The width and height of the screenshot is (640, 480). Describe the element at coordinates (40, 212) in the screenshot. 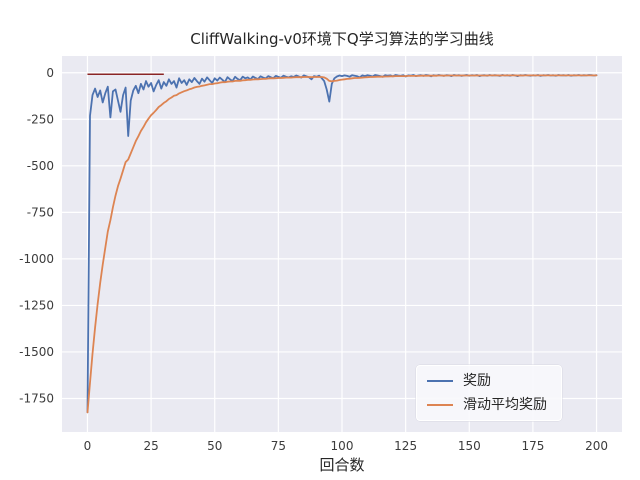

I see `svg-text: -750` at that location.